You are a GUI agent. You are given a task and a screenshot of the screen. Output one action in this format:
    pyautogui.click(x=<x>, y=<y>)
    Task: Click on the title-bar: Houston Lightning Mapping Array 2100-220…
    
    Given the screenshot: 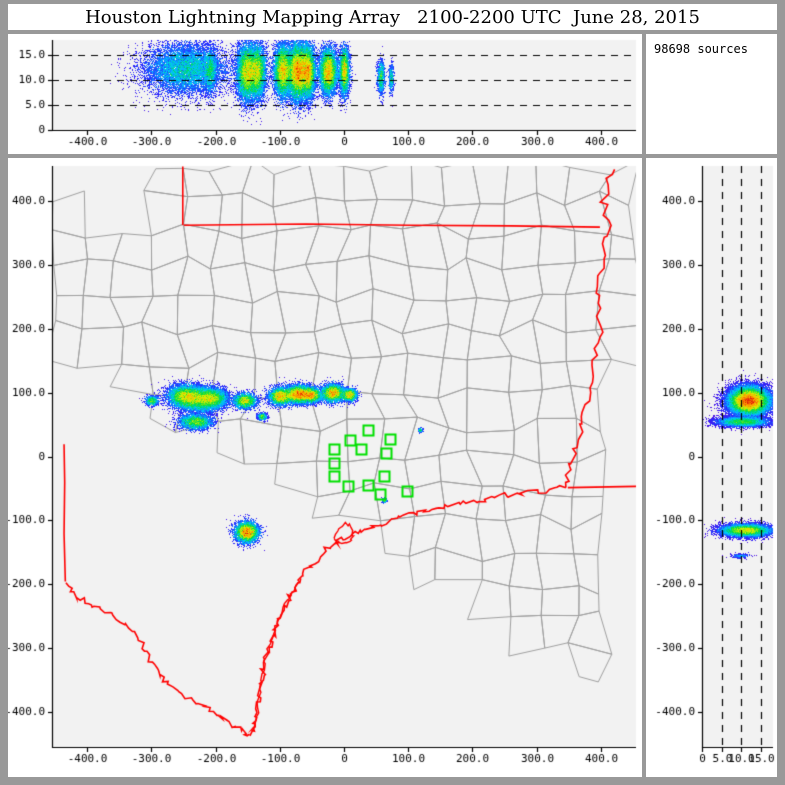 What is the action you would take?
    pyautogui.click(x=392, y=17)
    